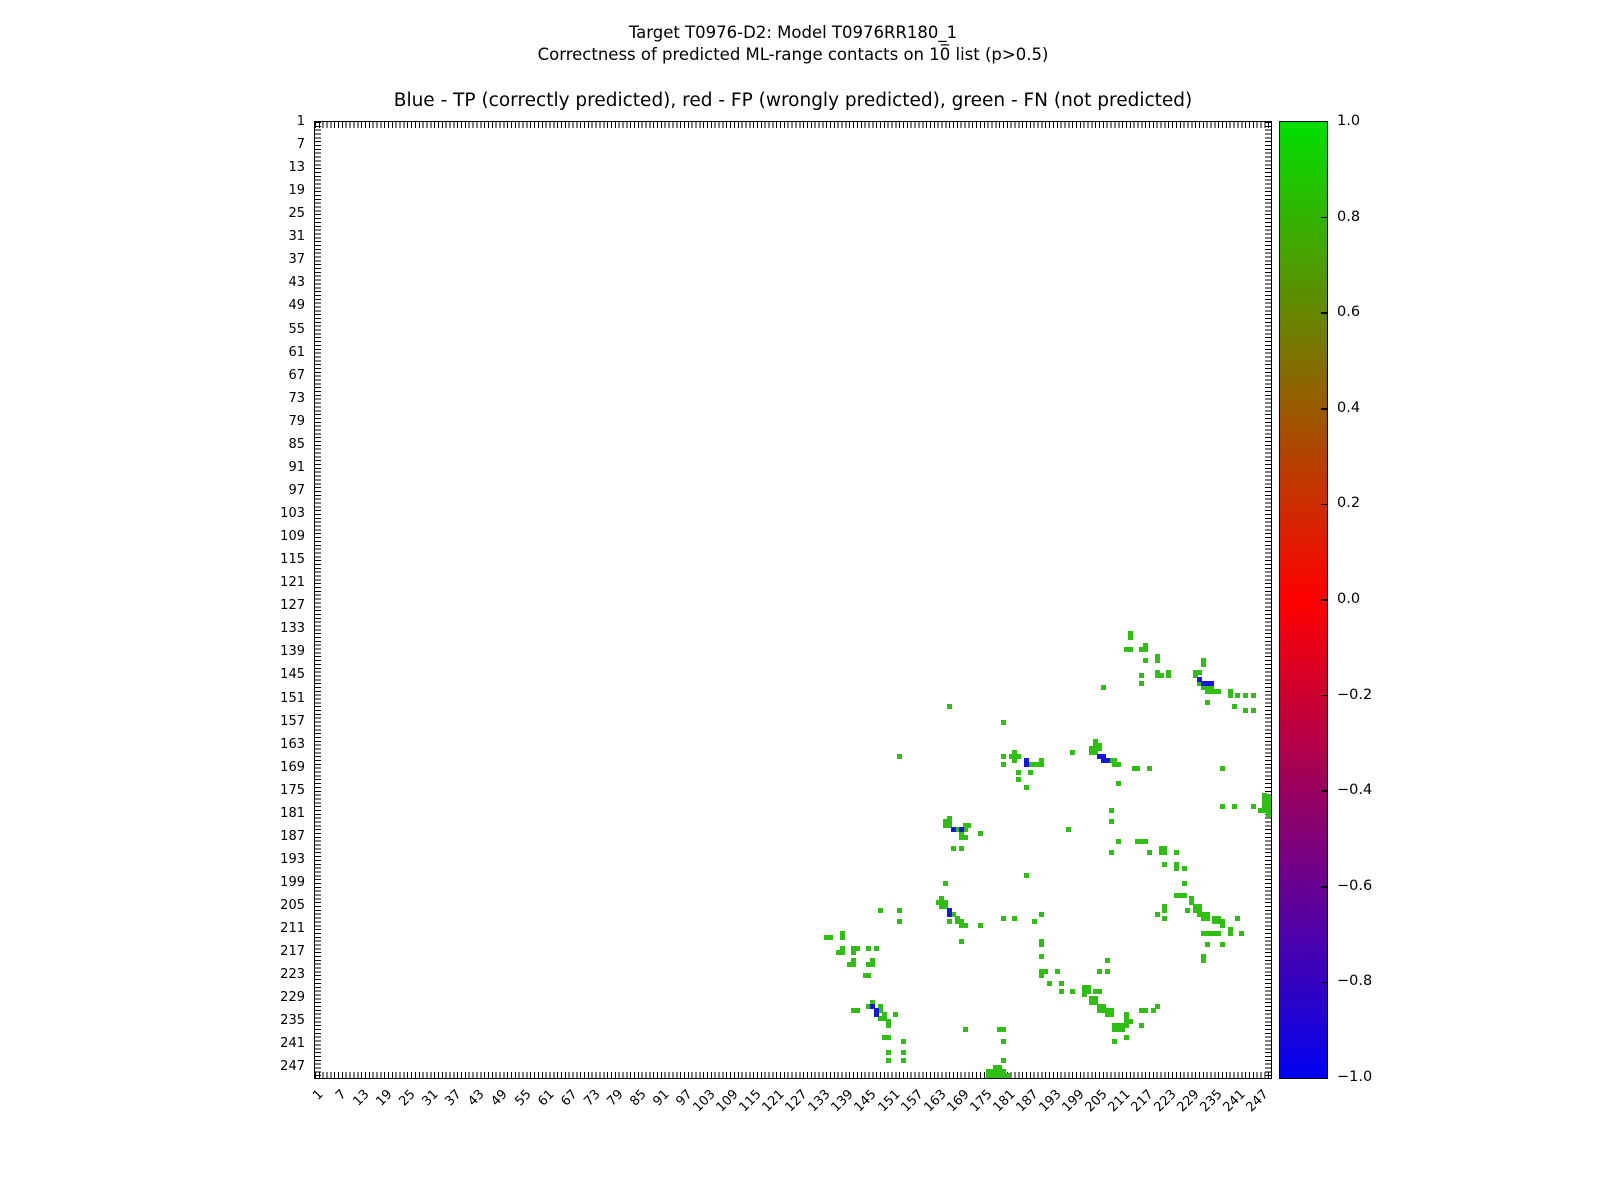 The image size is (1600, 1200). Describe the element at coordinates (1349, 407) in the screenshot. I see `colorbar-tick-label: 0.4` at that location.